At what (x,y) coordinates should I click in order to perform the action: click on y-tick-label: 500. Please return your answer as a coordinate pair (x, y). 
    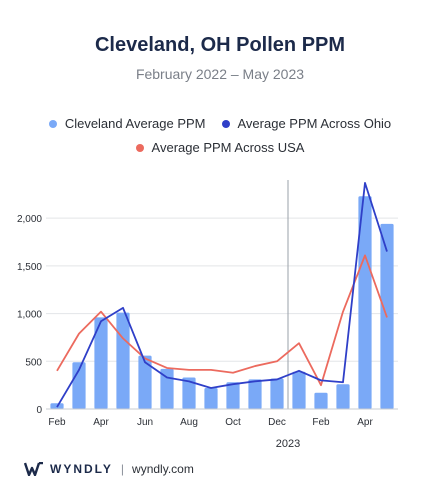
    Looking at the image, I should click on (33, 362).